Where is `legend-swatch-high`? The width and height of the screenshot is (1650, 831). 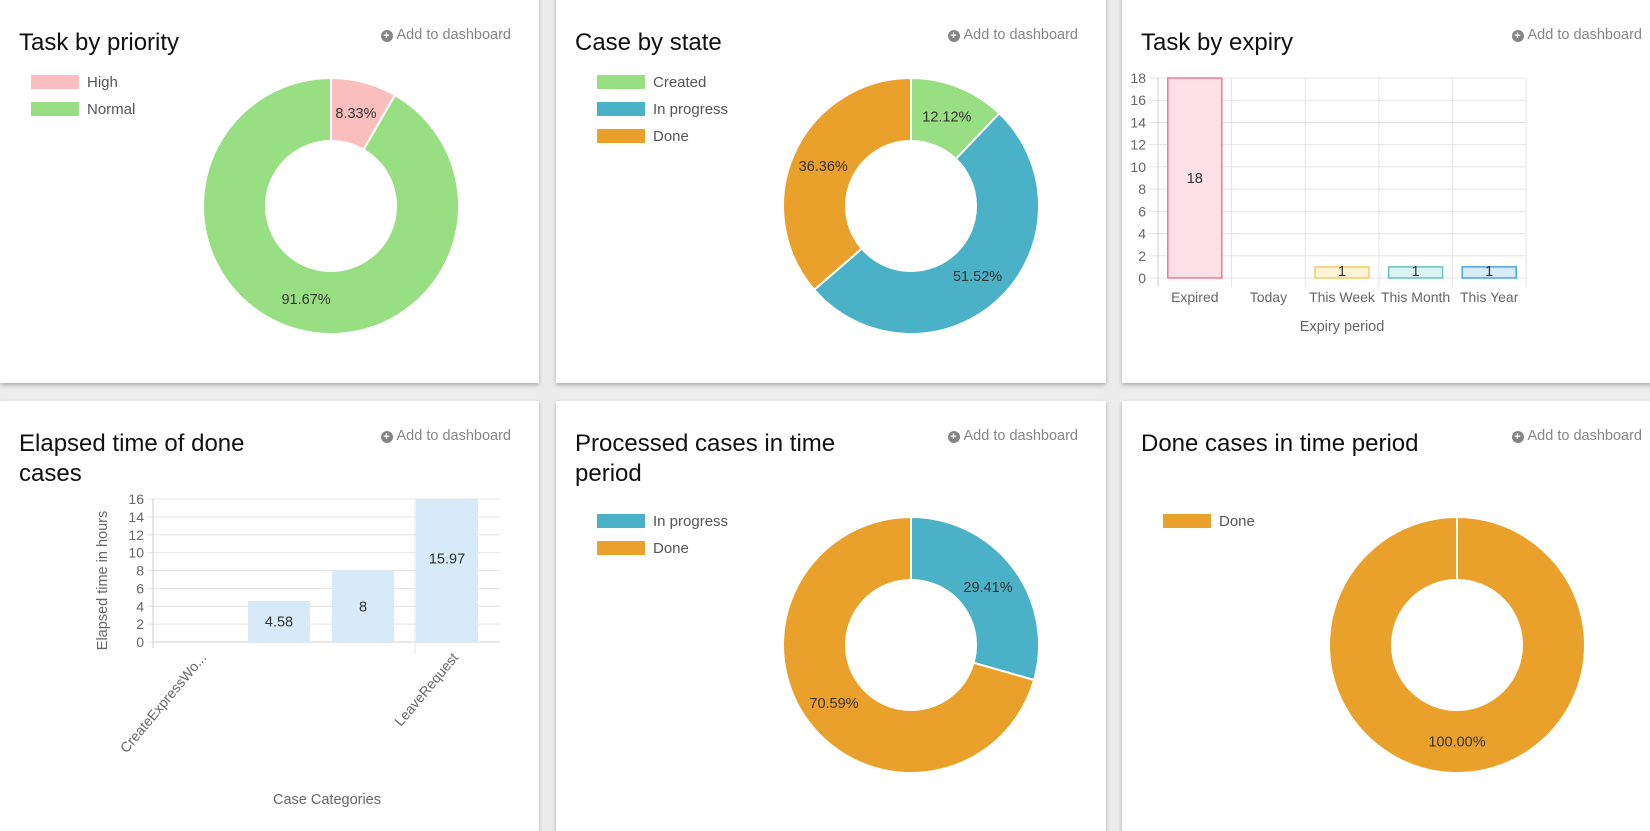
legend-swatch-high is located at coordinates (55, 82).